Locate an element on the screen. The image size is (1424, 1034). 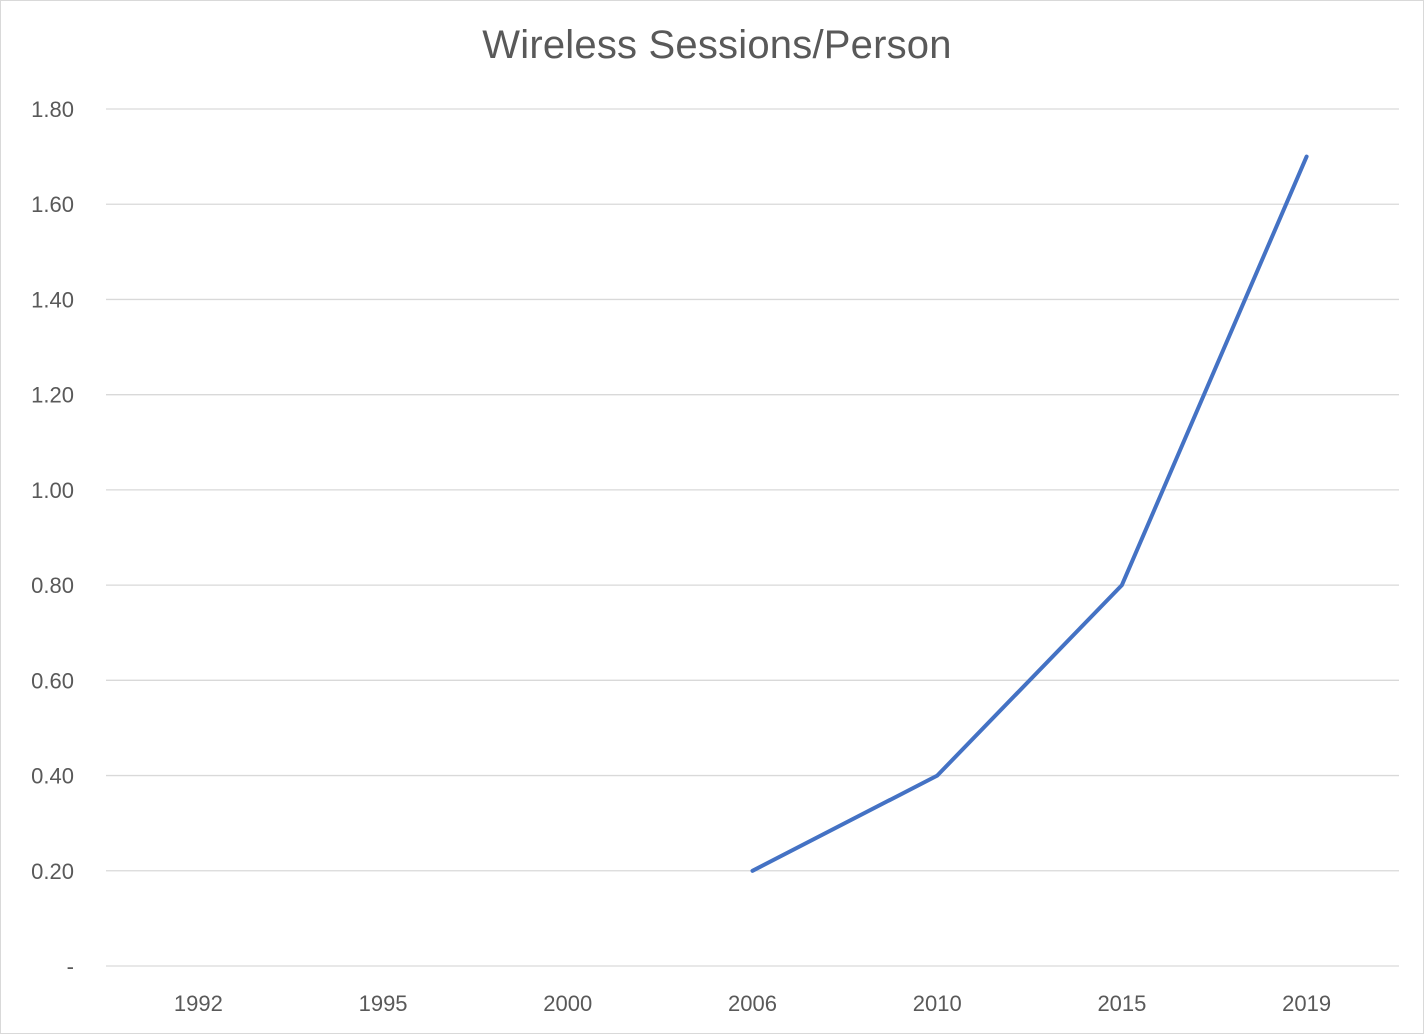
x-tick-label: 2006 is located at coordinates (752, 1003).